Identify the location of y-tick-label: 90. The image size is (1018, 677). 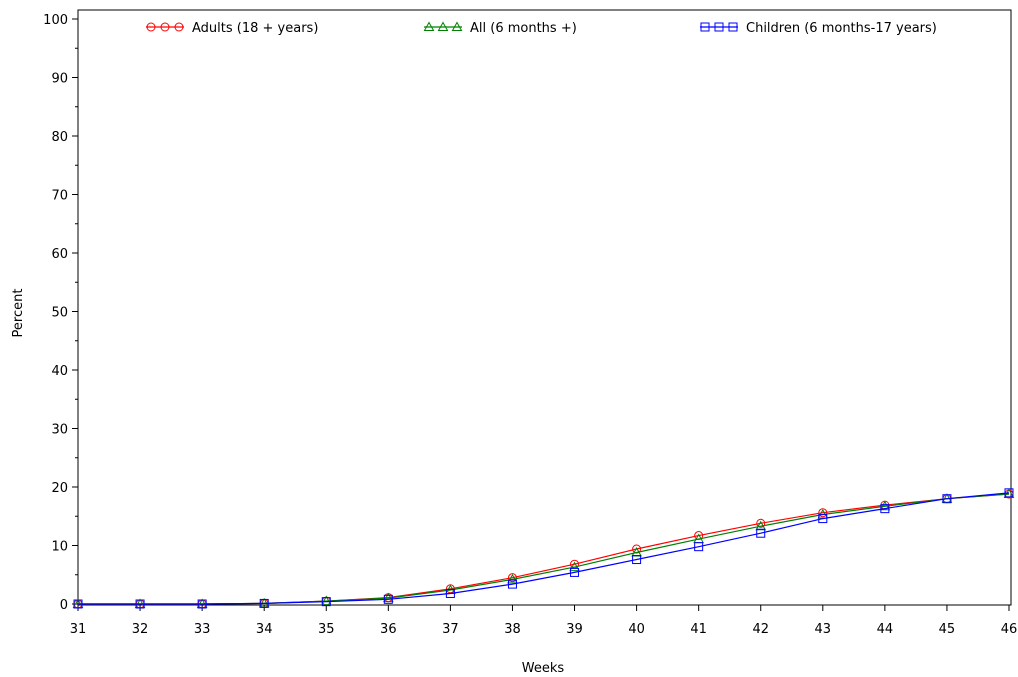
(59, 79).